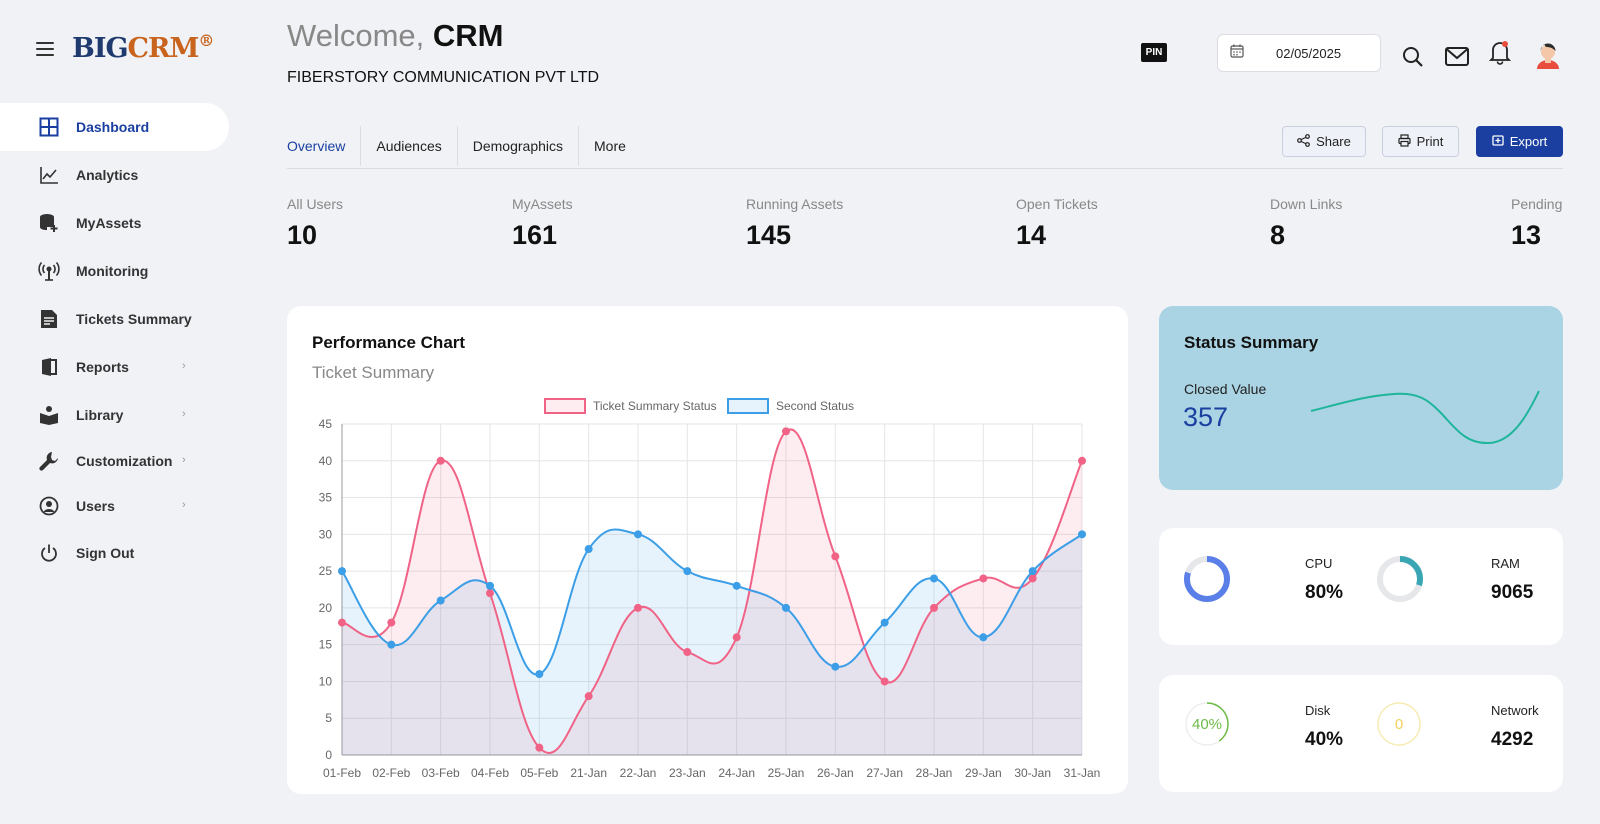  I want to click on sidebar-item-label: MyAssets, so click(109, 223).